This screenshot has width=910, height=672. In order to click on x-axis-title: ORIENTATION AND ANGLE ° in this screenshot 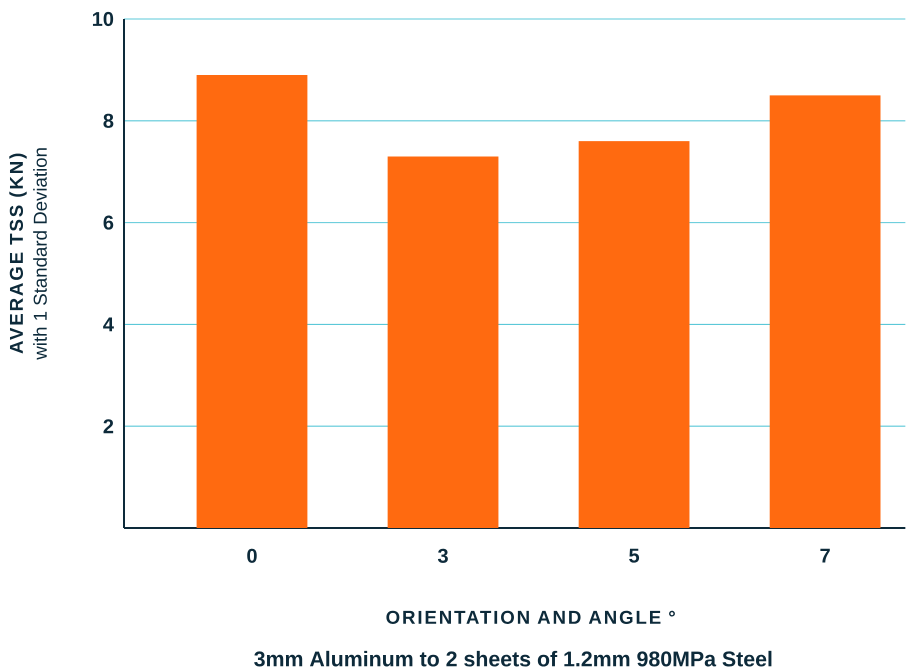, I will do `click(530, 617)`.